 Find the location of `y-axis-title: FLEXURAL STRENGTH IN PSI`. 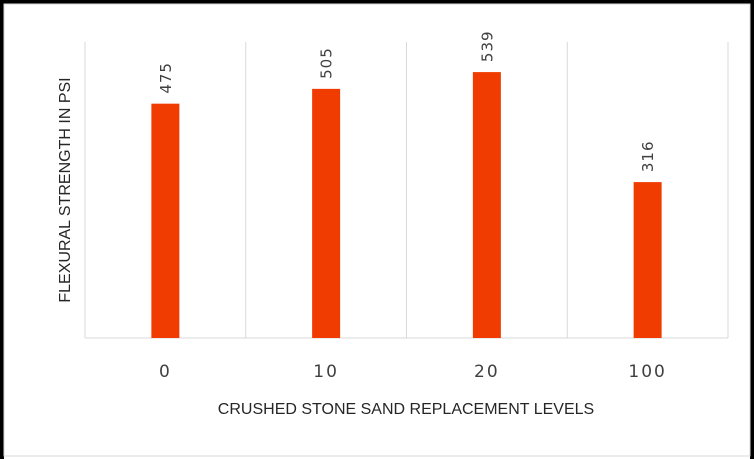

y-axis-title: FLEXURAL STRENGTH IN PSI is located at coordinates (65, 189).